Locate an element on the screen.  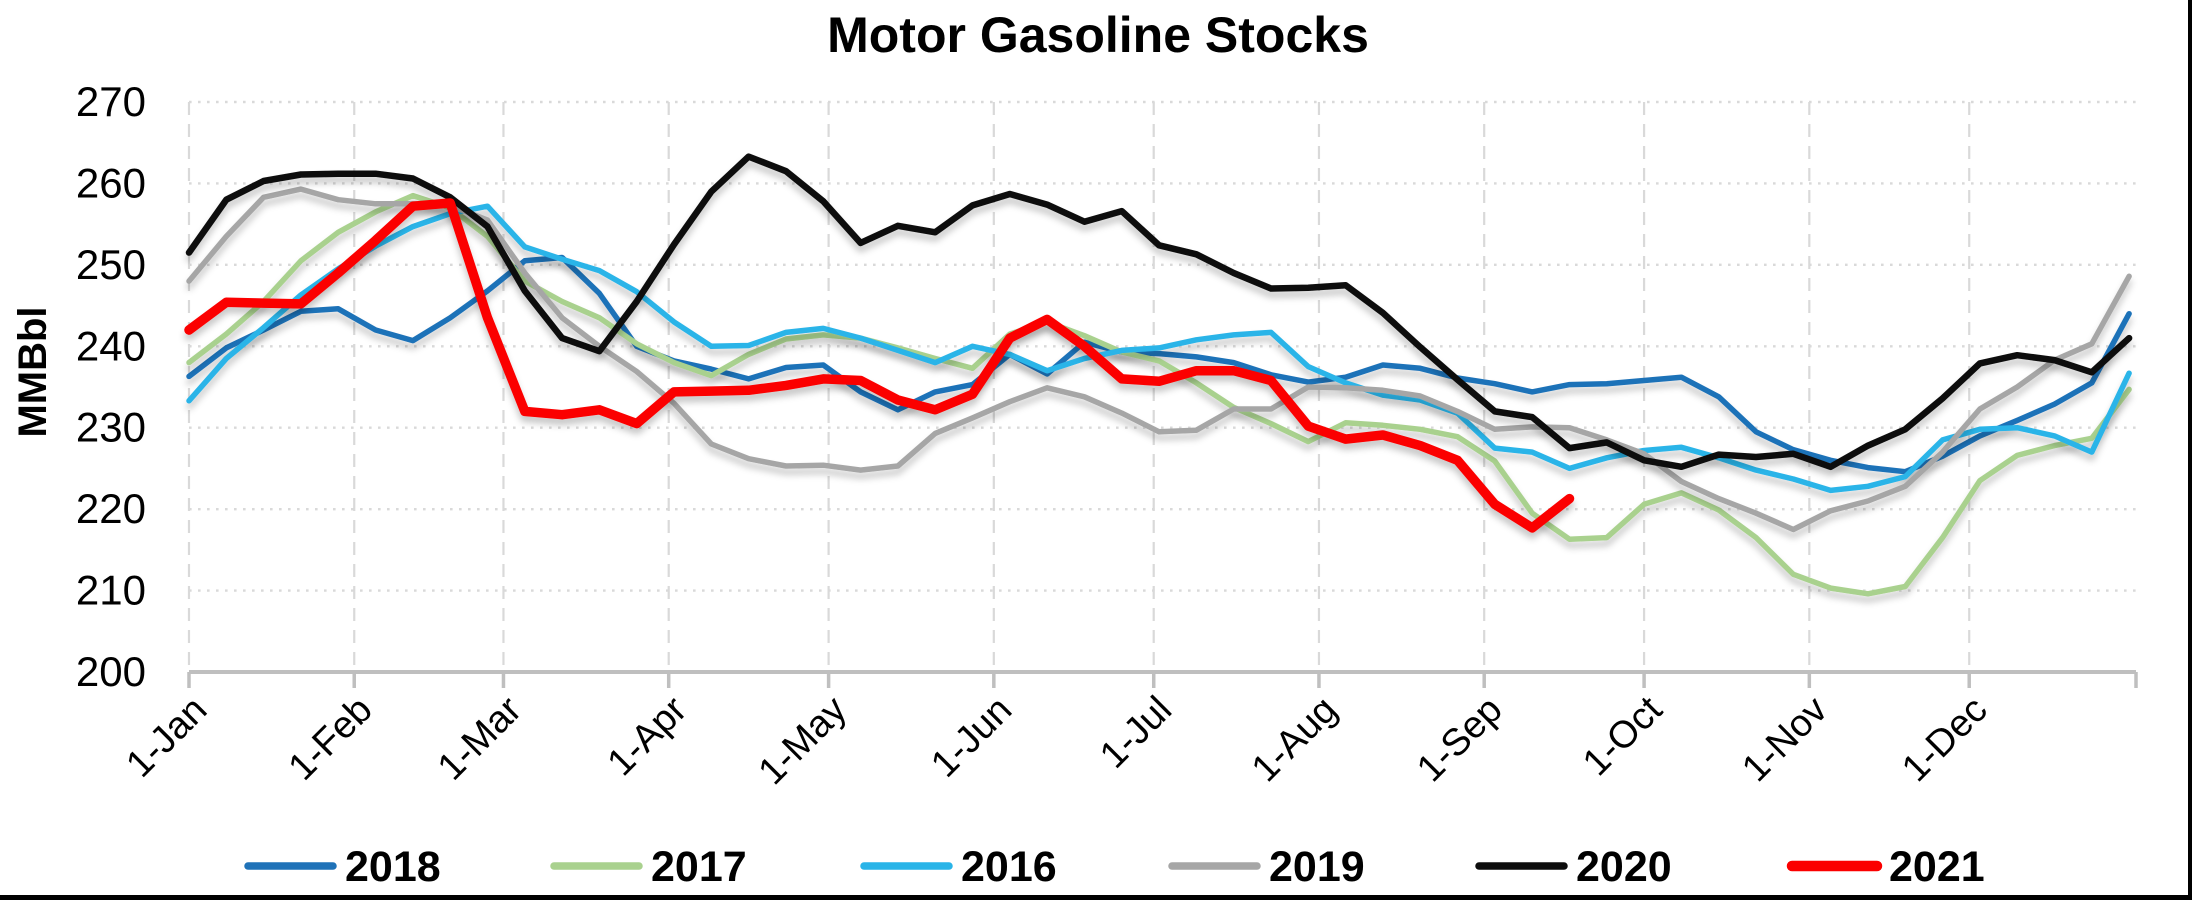
x-tick-label-1-Jun: 1-Jun is located at coordinates (971, 737).